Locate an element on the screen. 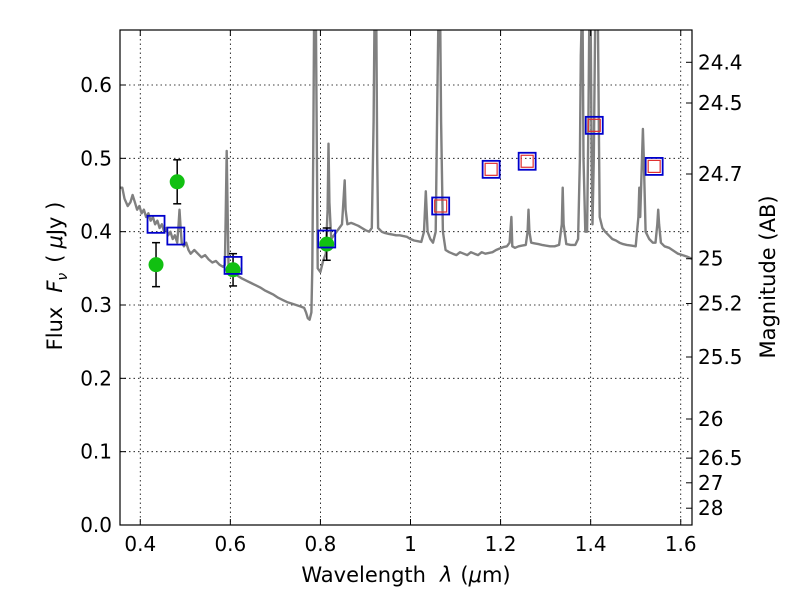 The height and width of the screenshot is (600, 800). y-tick-label: 0.2 is located at coordinates (96, 378).